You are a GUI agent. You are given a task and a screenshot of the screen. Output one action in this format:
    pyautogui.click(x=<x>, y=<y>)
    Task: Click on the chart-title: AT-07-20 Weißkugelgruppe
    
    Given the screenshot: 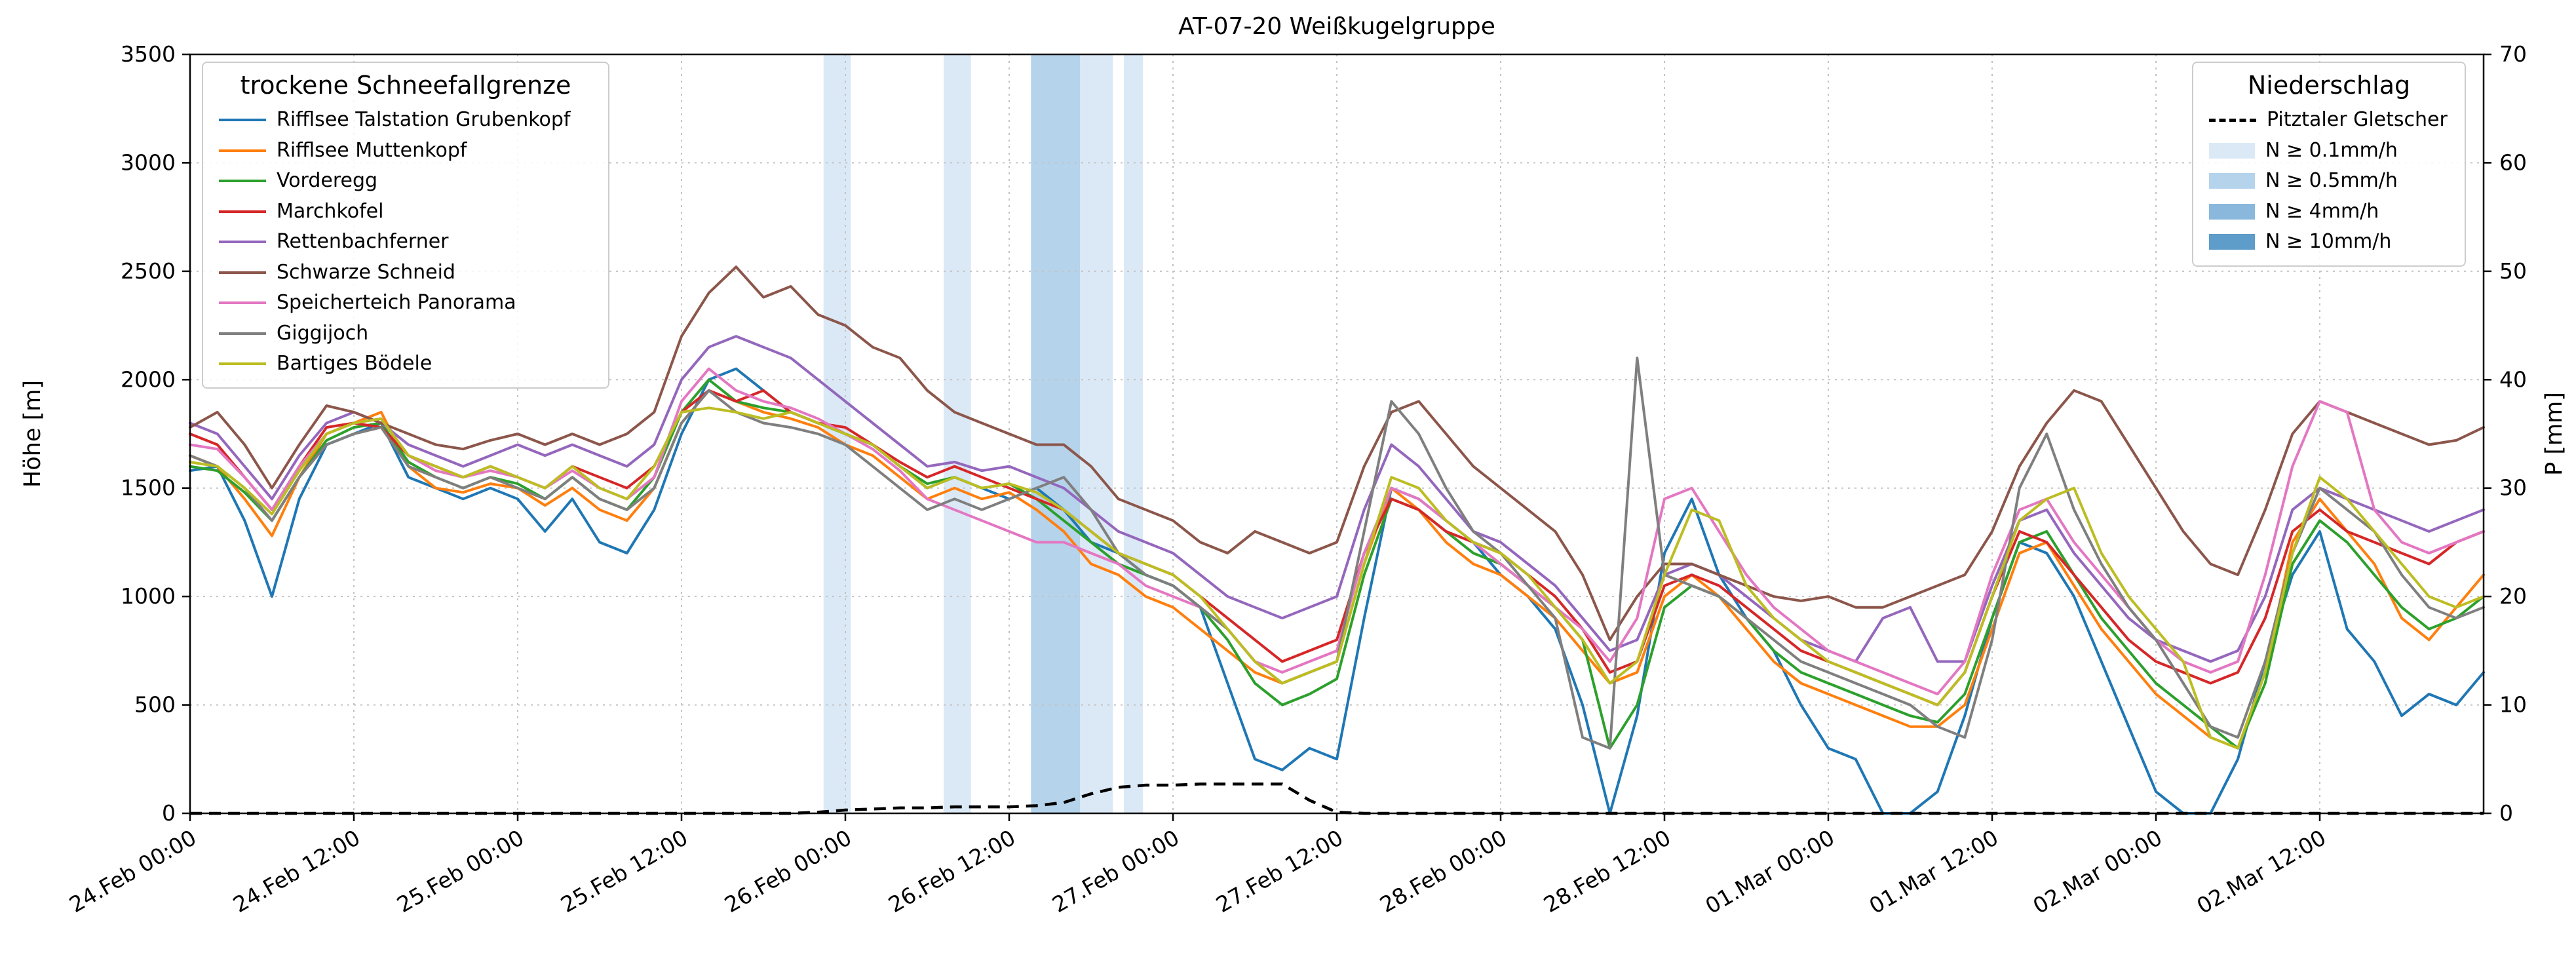 What is the action you would take?
    pyautogui.click(x=1336, y=27)
    